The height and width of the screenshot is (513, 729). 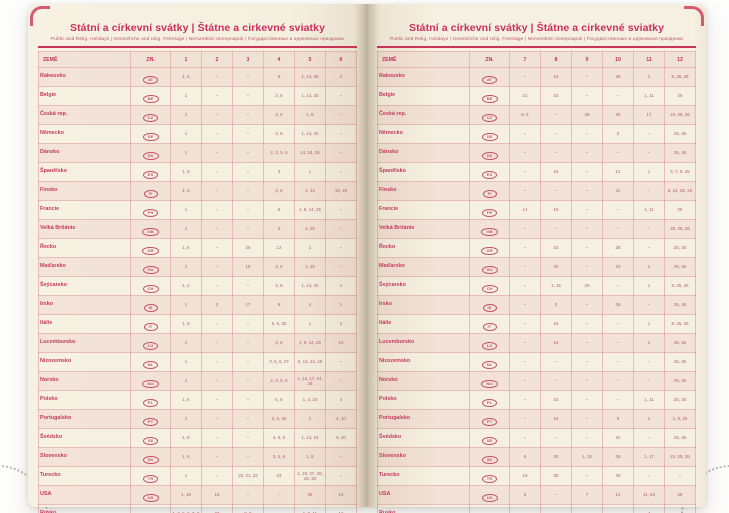 What do you see at coordinates (197, 495) in the screenshot?
I see `table-row: USA US 1, 19 16– –25 19` at bounding box center [197, 495].